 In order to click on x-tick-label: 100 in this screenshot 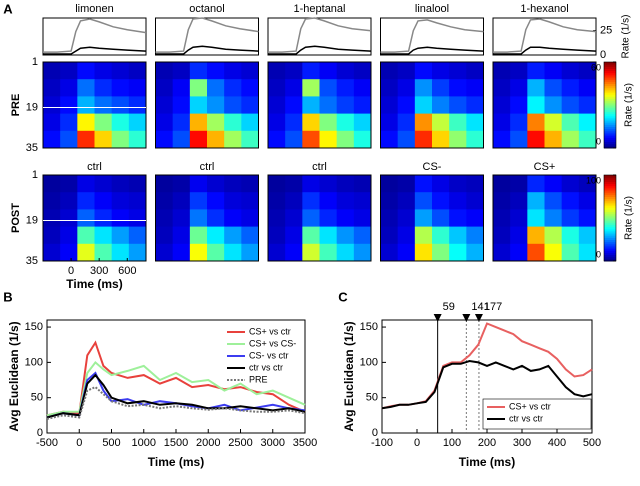, I will do `click(452, 443)`.